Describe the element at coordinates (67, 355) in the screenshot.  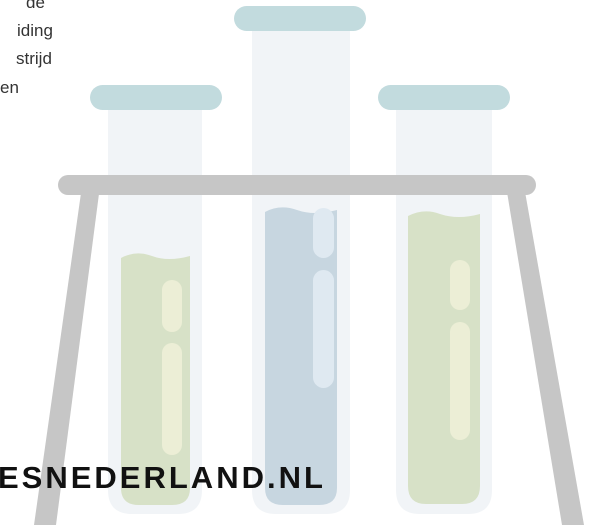
I see `rack-left-leg` at that location.